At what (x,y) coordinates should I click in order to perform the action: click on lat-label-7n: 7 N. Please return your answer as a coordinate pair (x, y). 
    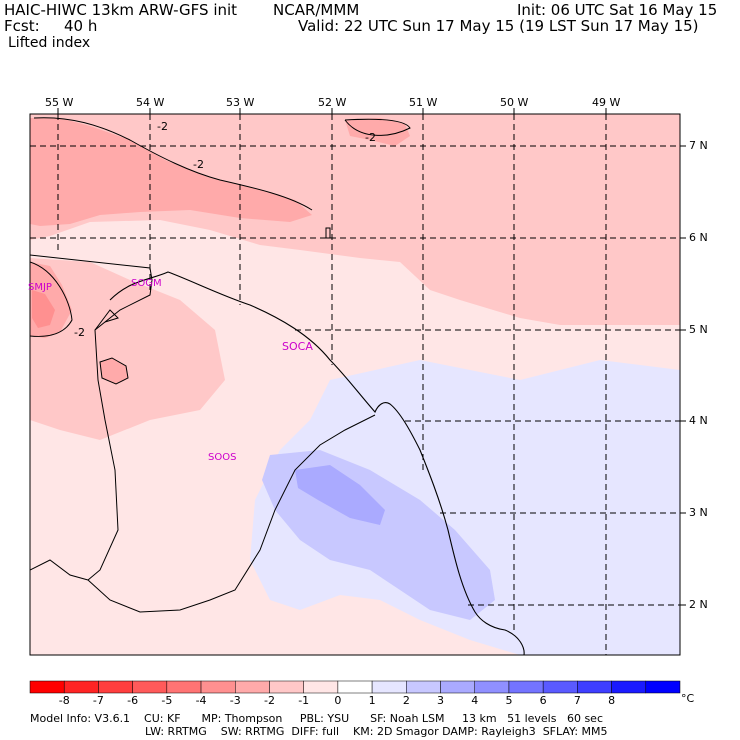
    Looking at the image, I should click on (698, 145).